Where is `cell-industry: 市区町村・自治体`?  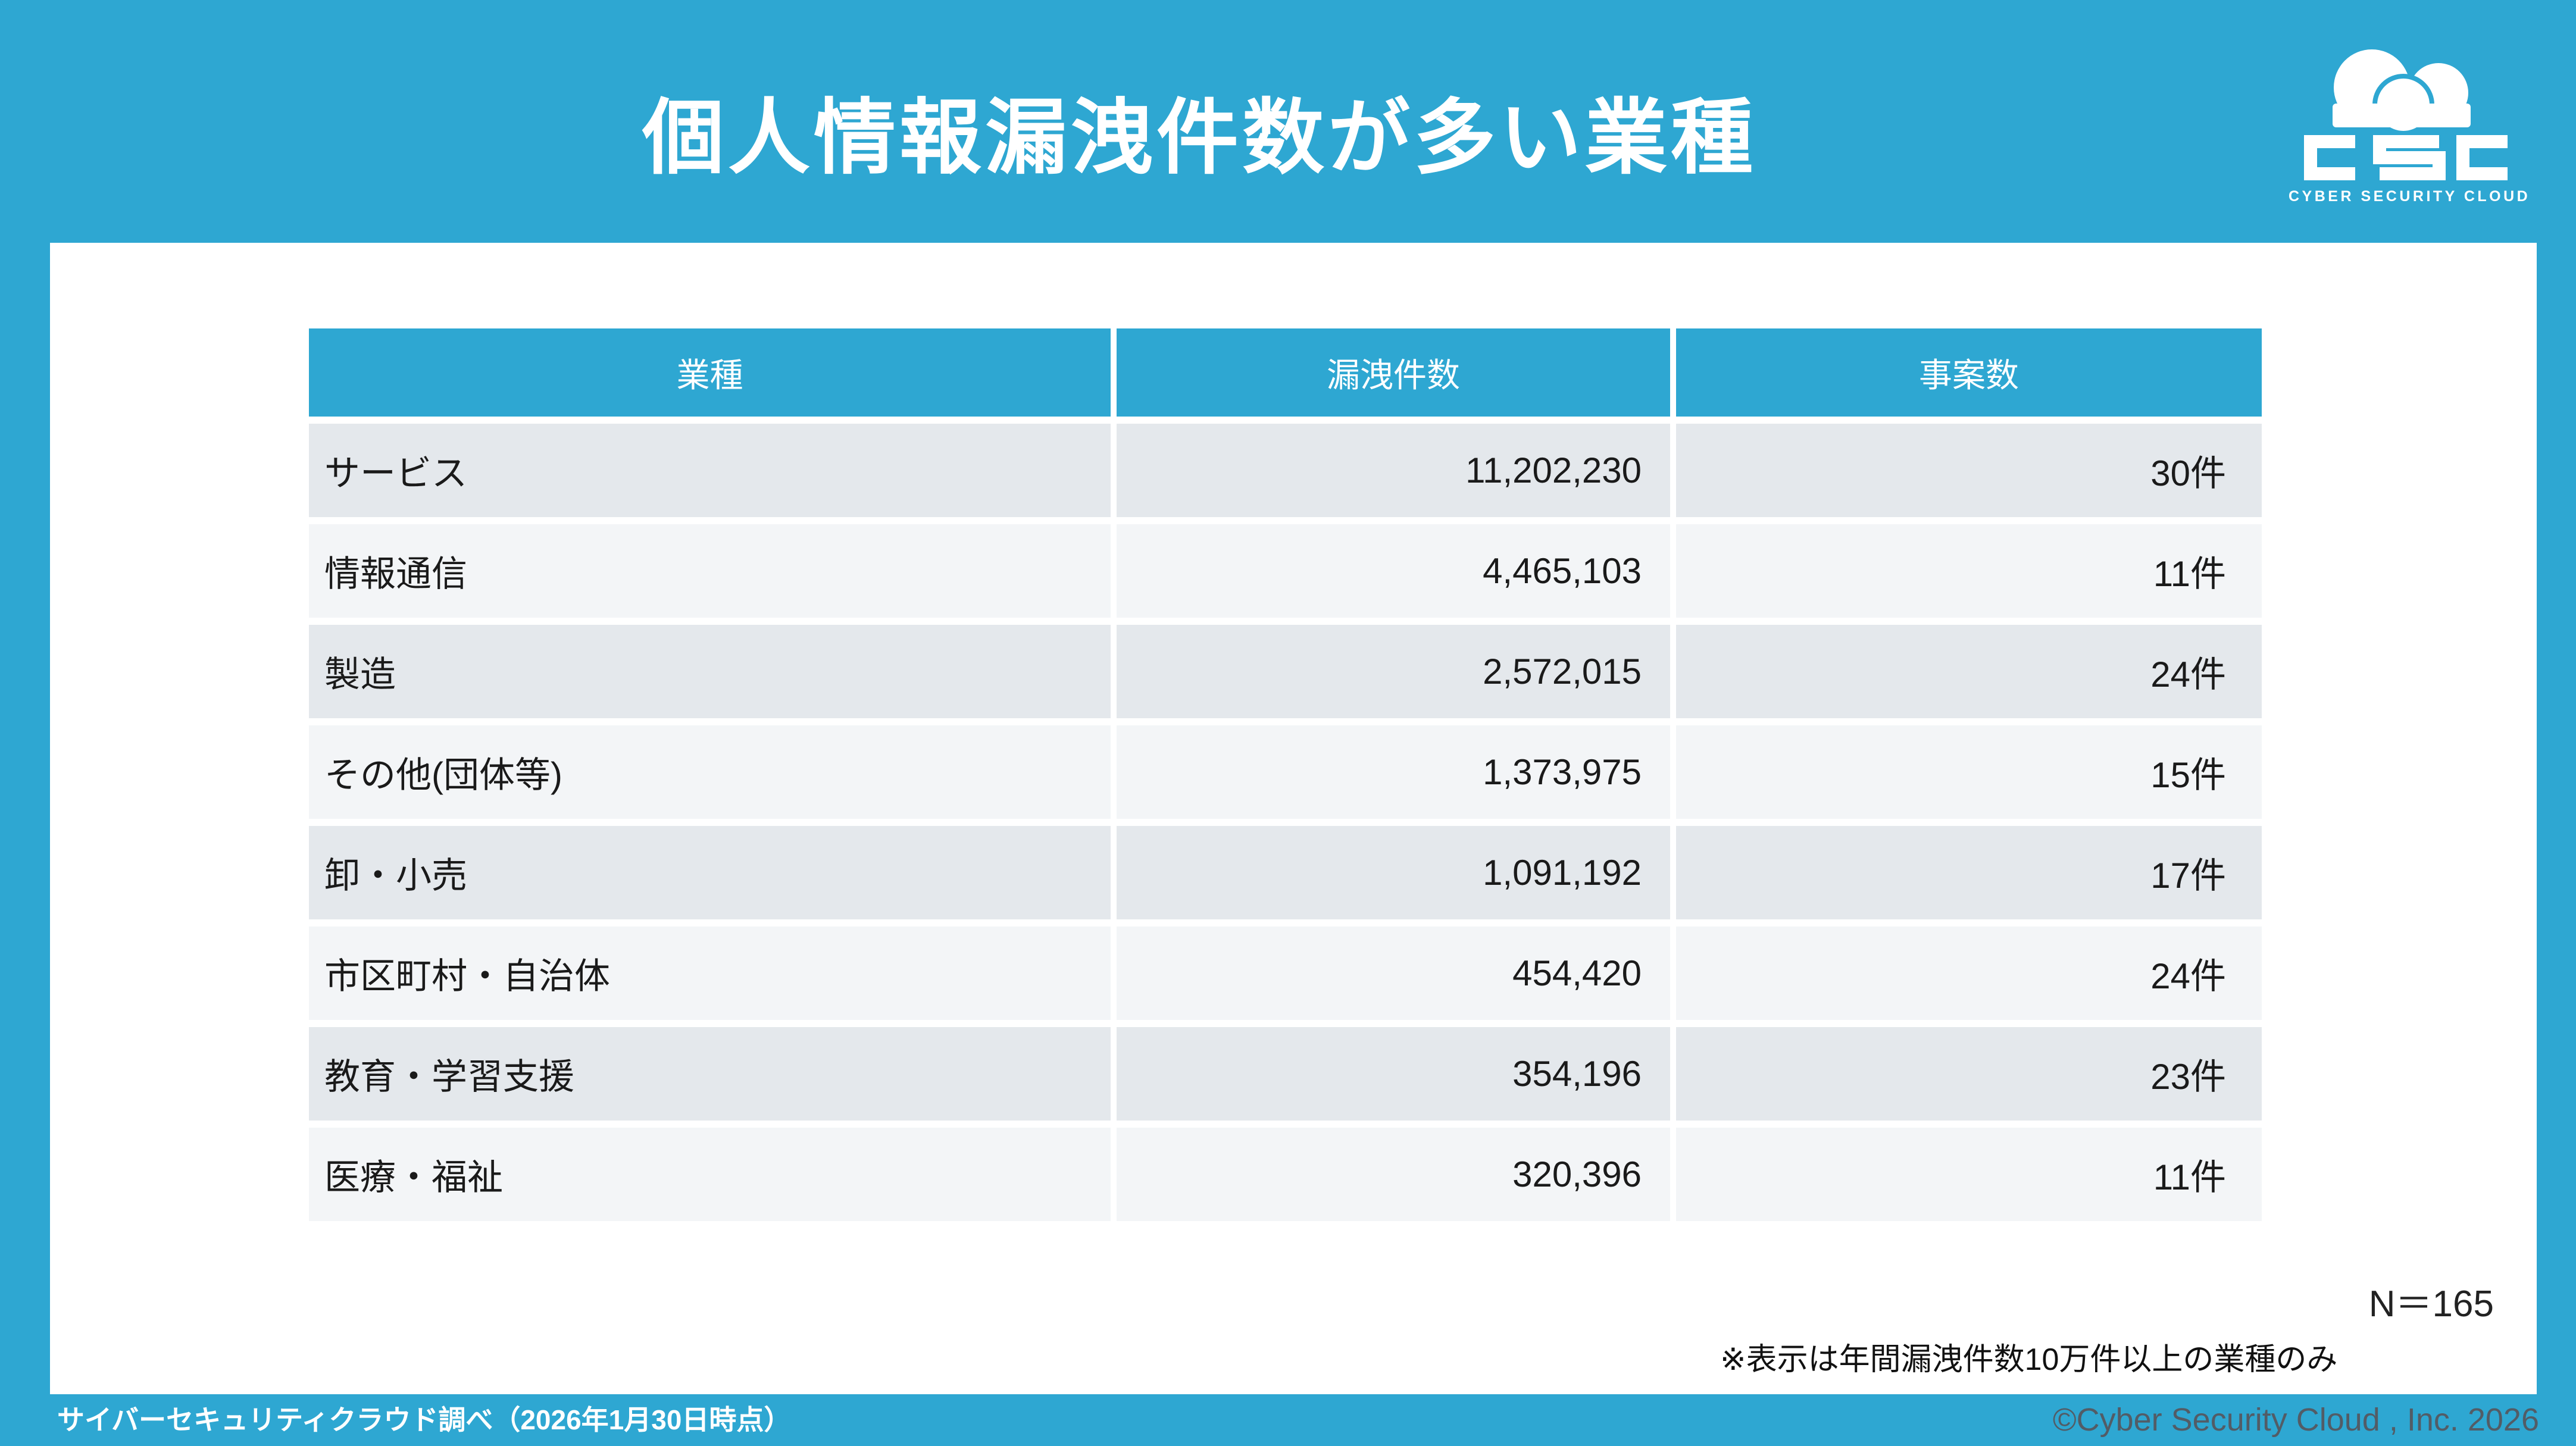 cell-industry: 市区町村・自治体 is located at coordinates (710, 973).